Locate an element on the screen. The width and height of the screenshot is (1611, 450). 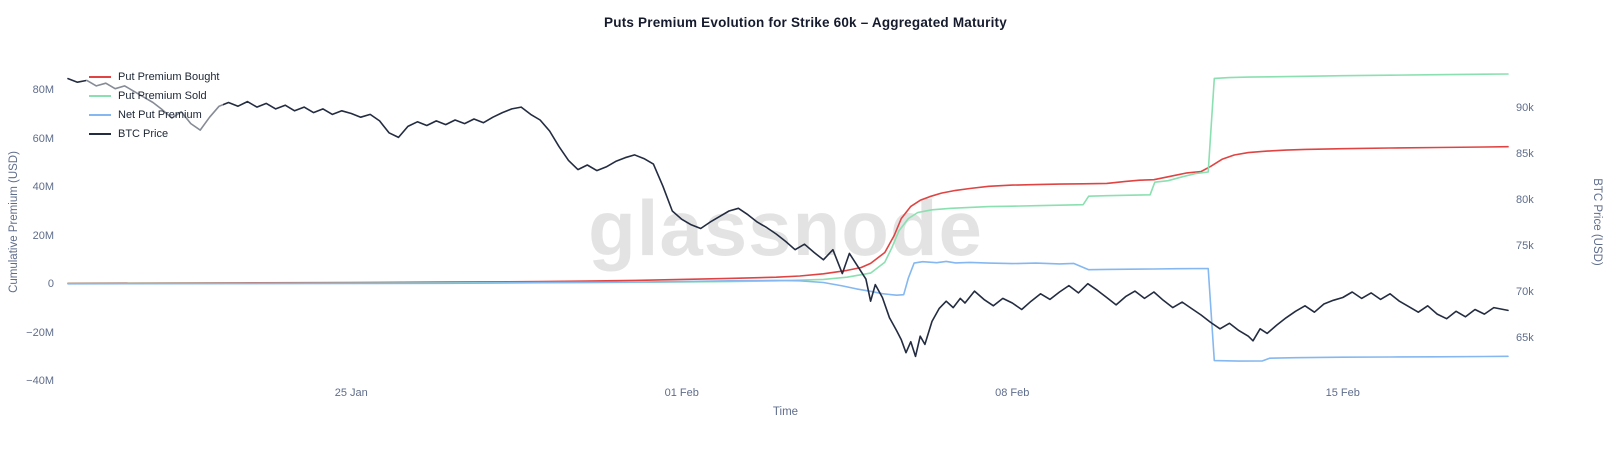
y-axis-left-tick: −40M is located at coordinates (40, 381).